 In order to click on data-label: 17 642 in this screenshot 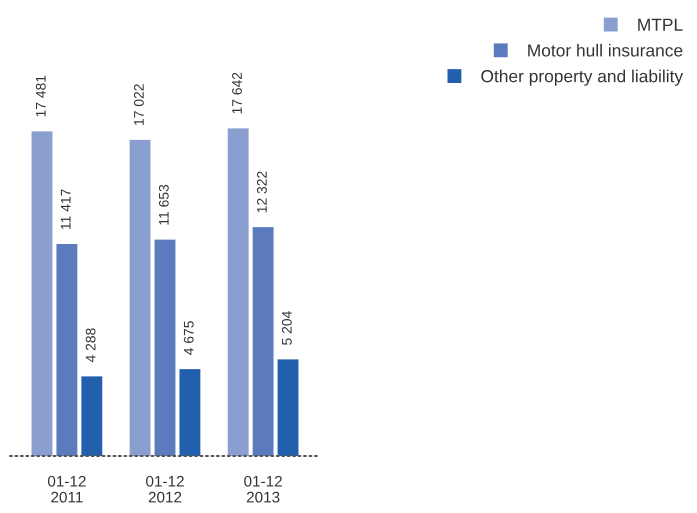, I will do `click(237, 93)`.